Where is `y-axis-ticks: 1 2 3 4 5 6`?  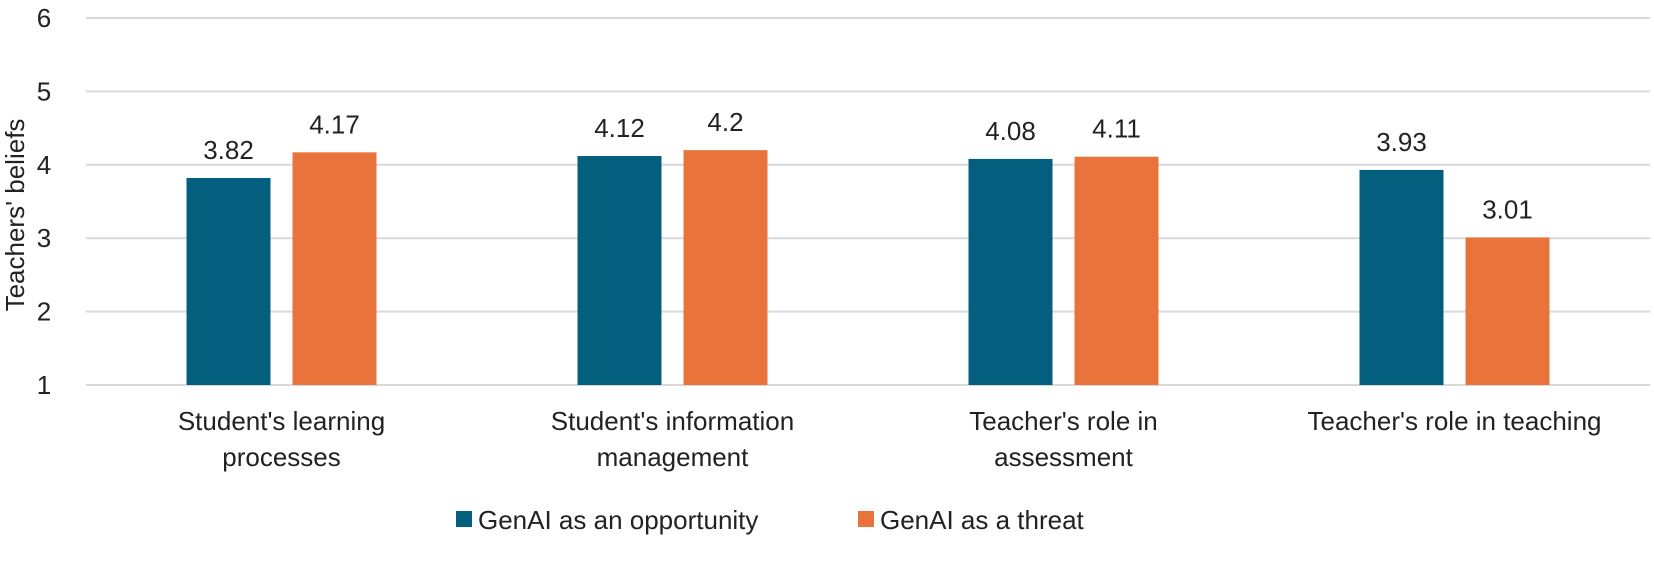 y-axis-ticks: 1 2 3 4 5 6 is located at coordinates (44, 201).